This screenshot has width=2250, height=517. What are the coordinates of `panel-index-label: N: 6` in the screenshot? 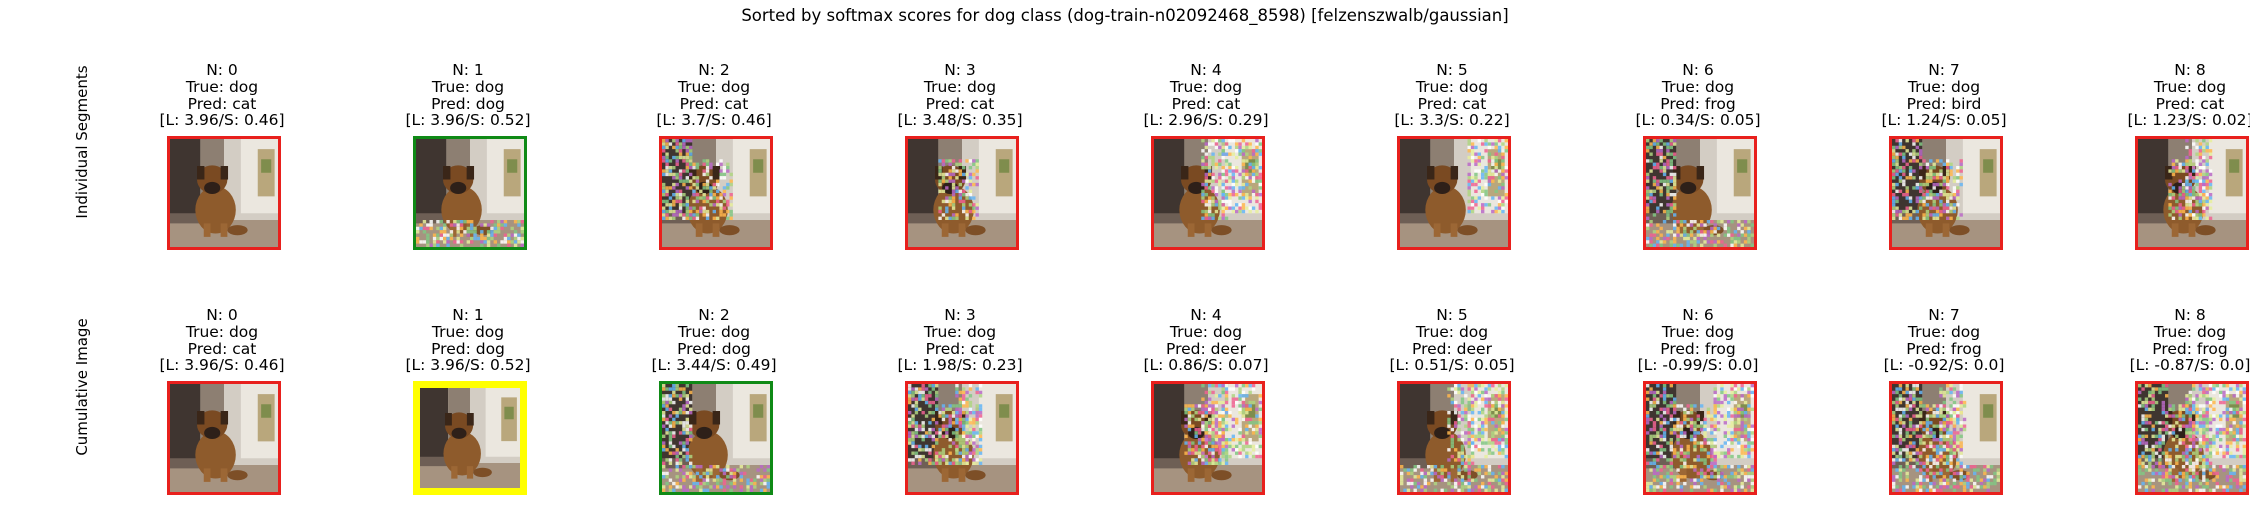 It's located at (1698, 315).